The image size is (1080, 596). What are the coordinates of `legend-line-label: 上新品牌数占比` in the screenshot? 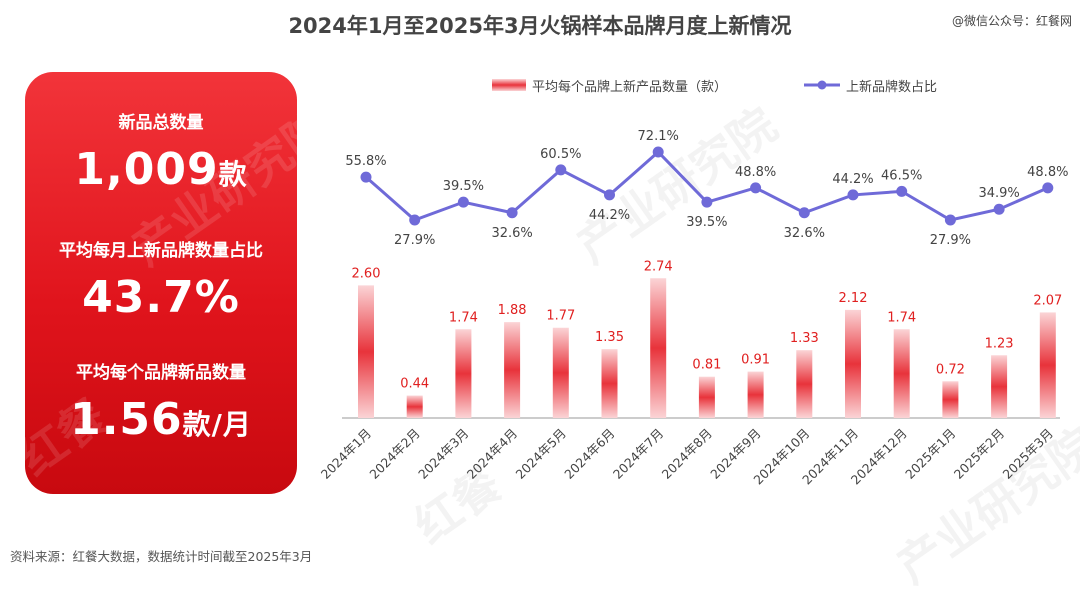 It's located at (892, 87).